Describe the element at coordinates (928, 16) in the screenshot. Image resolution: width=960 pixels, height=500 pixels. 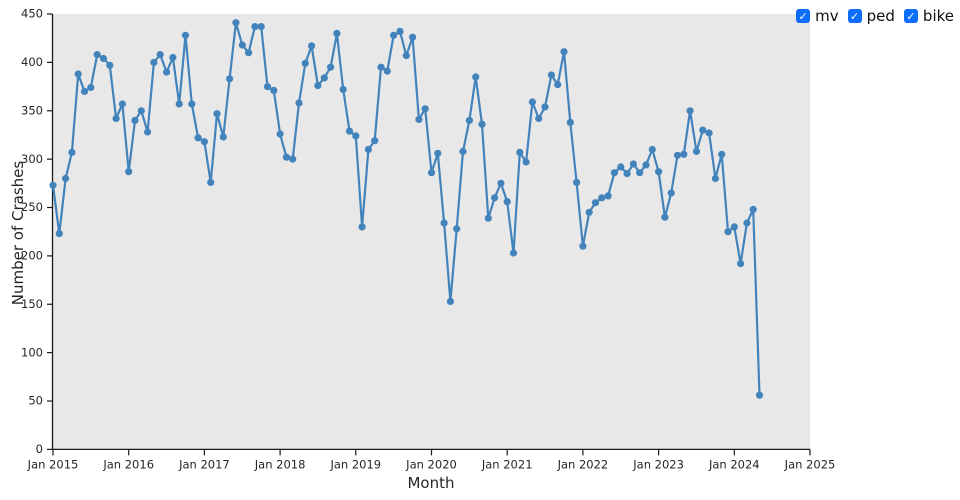
I see `legend-item-bike: ✓ bike` at that location.